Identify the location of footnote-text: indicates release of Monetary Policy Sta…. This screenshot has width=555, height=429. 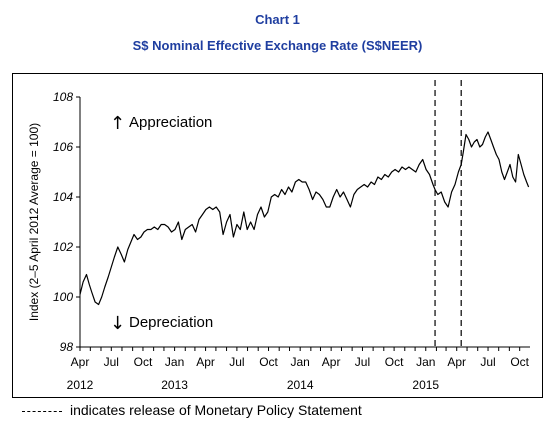
(216, 410).